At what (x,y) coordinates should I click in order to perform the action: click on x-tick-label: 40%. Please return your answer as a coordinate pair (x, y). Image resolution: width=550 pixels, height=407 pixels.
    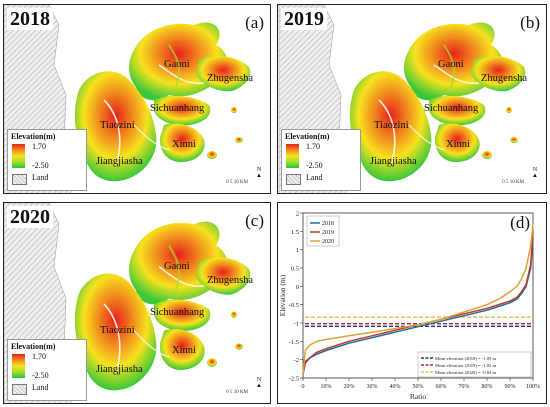
    Looking at the image, I should click on (395, 387).